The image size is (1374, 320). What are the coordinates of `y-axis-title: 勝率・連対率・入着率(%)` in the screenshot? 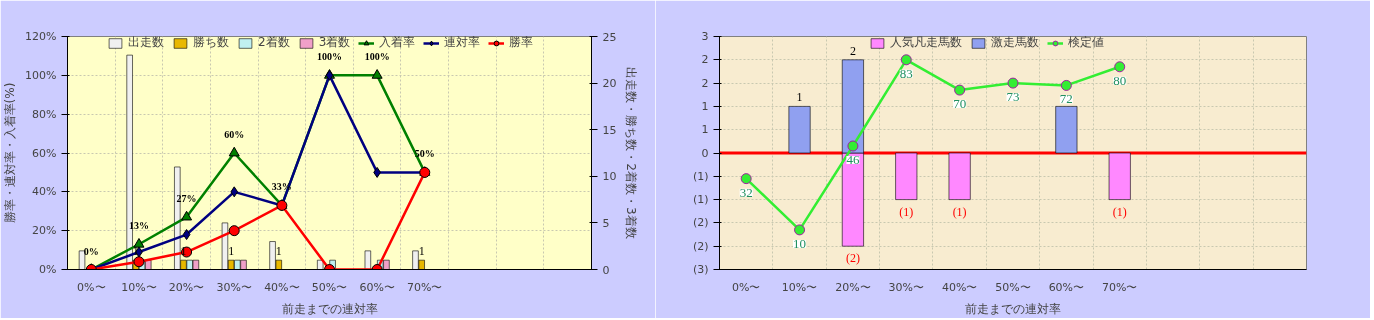 It's located at (10, 153).